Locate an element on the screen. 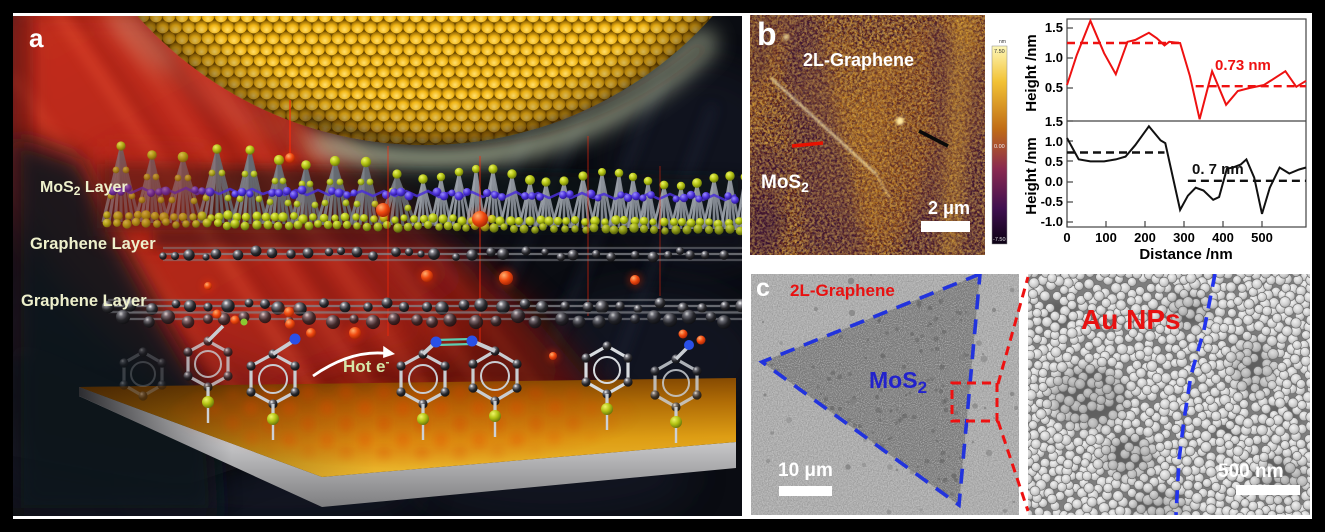  svg-text: 300 is located at coordinates (1184, 237).